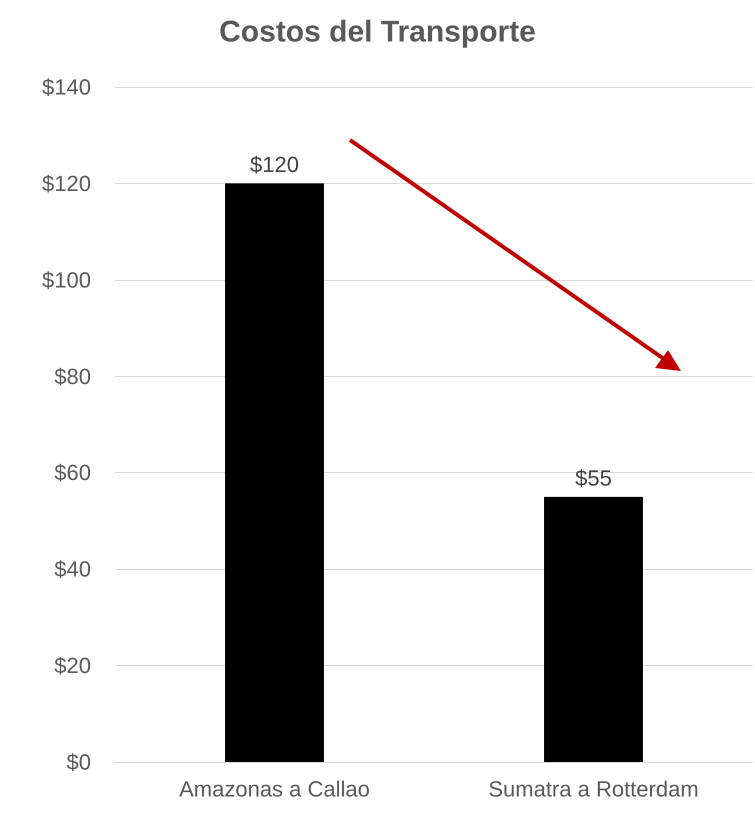 Image resolution: width=755 pixels, height=814 pixels. Describe the element at coordinates (593, 789) in the screenshot. I see `x-tick-label: Sumatra a Rotterdam` at that location.